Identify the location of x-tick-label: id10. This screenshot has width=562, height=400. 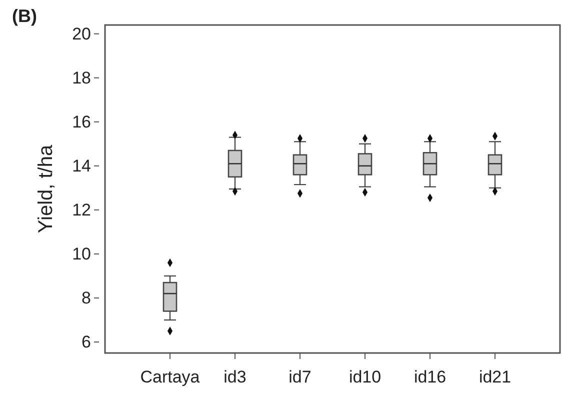
(365, 376).